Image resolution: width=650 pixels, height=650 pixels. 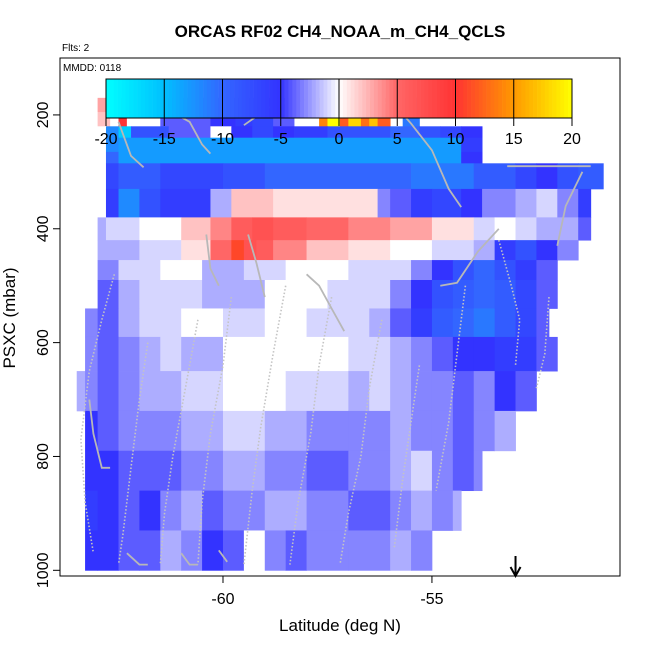 I want to click on date-note: MMDD: 0118, so click(x=92, y=68).